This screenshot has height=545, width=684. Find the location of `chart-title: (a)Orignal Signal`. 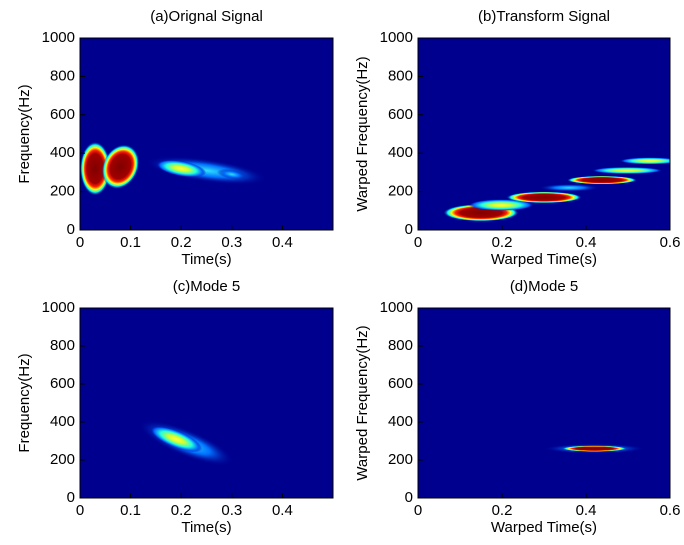

chart-title: (a)Orignal Signal is located at coordinates (206, 16).